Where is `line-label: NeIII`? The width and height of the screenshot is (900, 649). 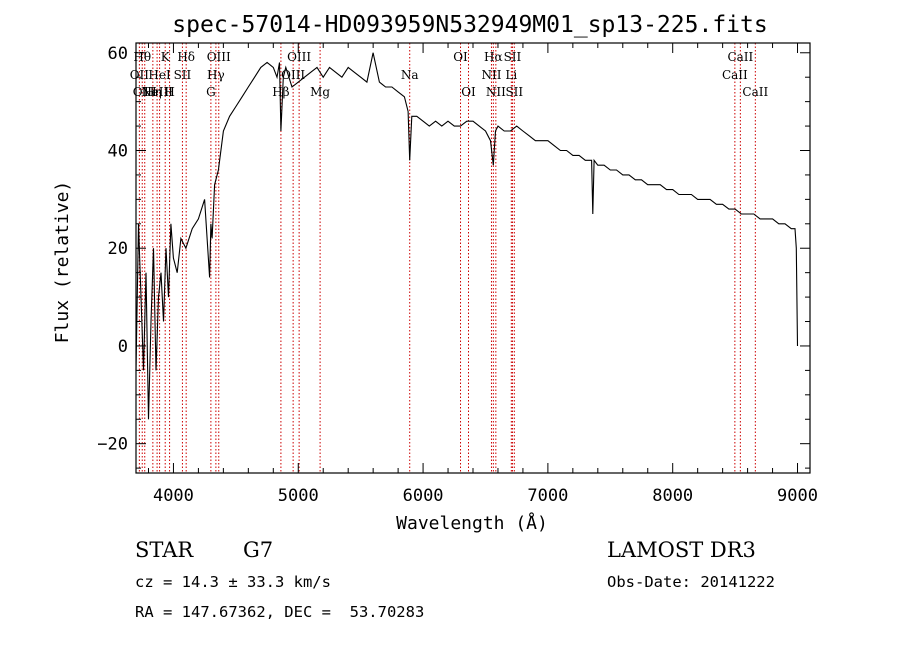
line-label: NeIII is located at coordinates (157, 92).